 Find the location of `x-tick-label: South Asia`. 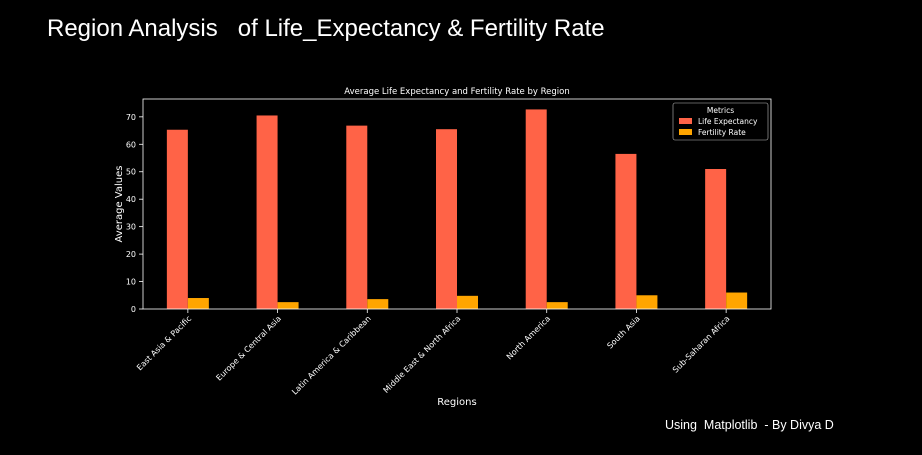

x-tick-label: South Asia is located at coordinates (623, 332).